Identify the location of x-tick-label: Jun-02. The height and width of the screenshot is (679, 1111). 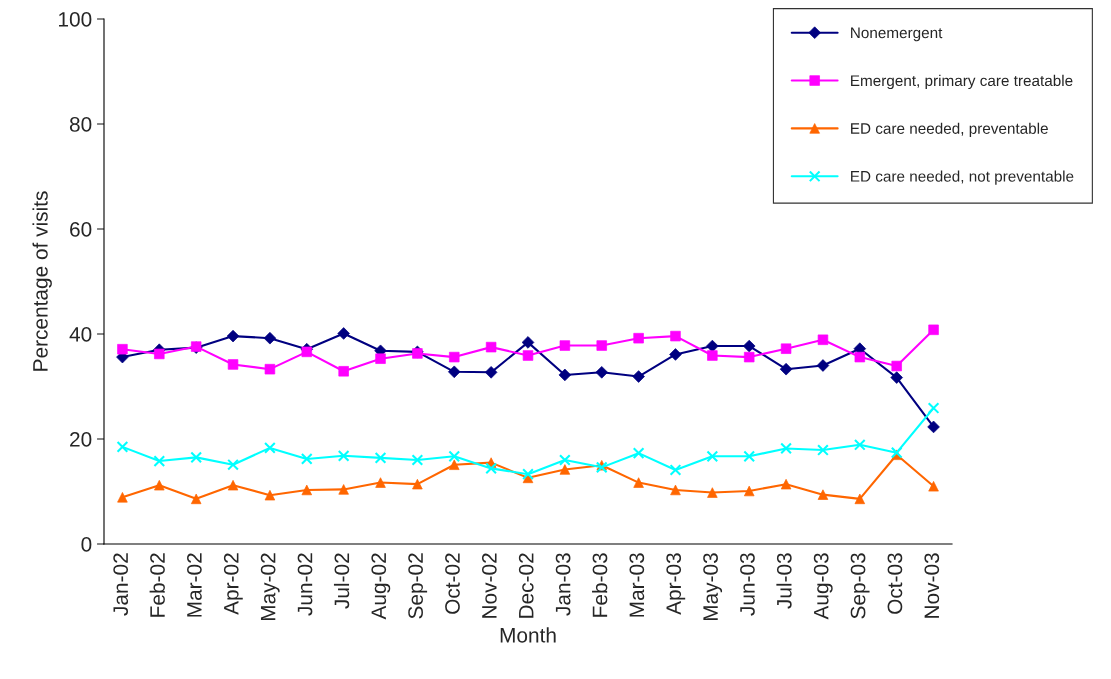
(305, 584).